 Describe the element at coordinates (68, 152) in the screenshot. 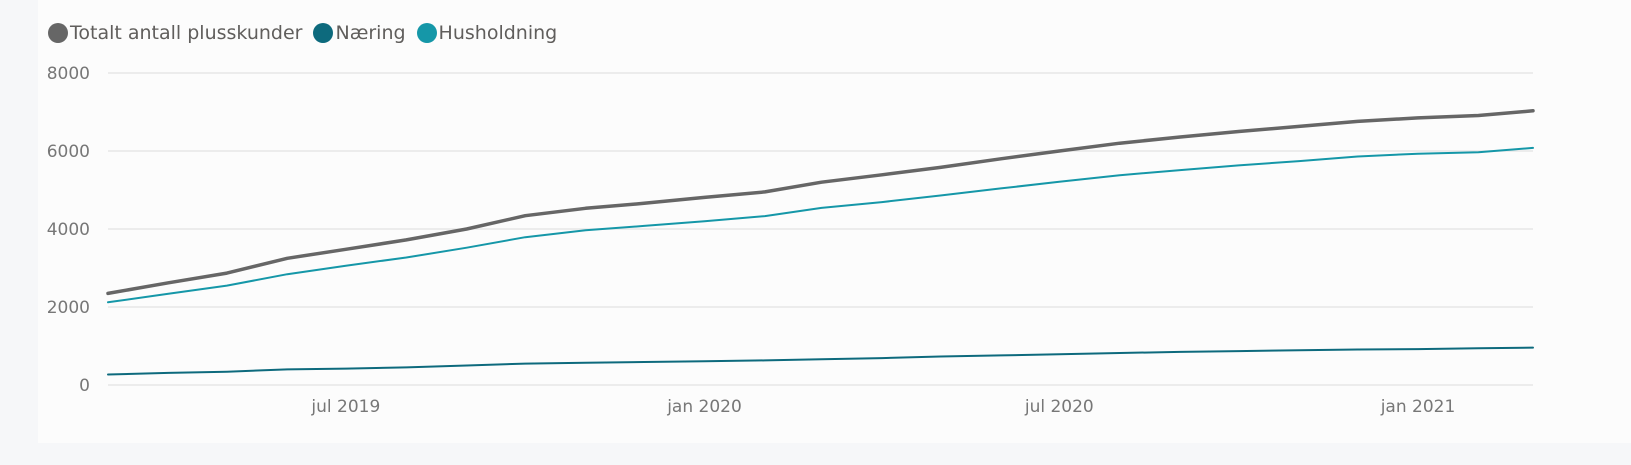

I see `y-tick-label: 6000` at that location.